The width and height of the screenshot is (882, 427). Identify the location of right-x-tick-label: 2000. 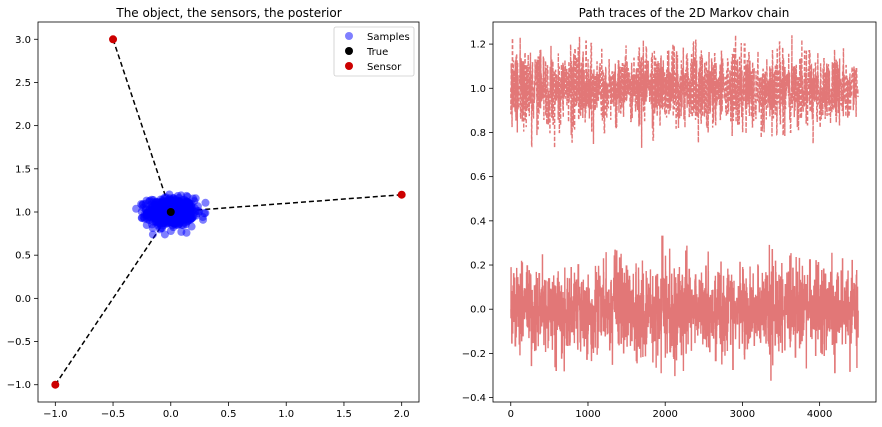
(664, 414).